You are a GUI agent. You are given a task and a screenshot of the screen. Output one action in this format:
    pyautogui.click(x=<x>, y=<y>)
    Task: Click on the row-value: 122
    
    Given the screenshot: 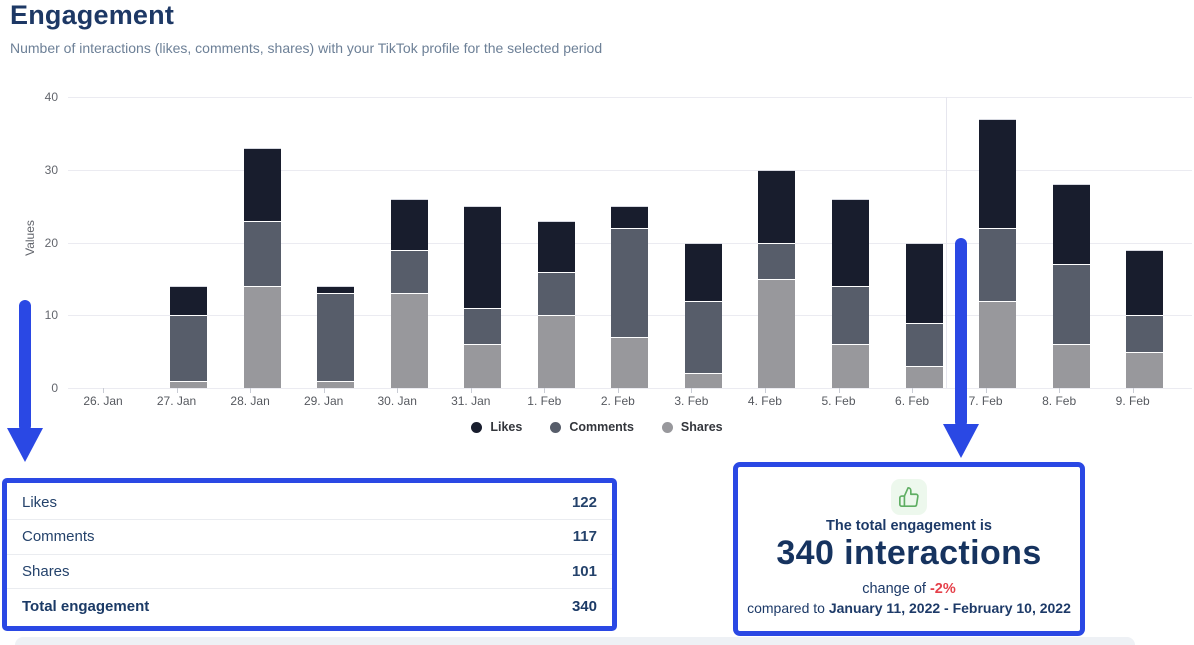 What is the action you would take?
    pyautogui.click(x=584, y=502)
    